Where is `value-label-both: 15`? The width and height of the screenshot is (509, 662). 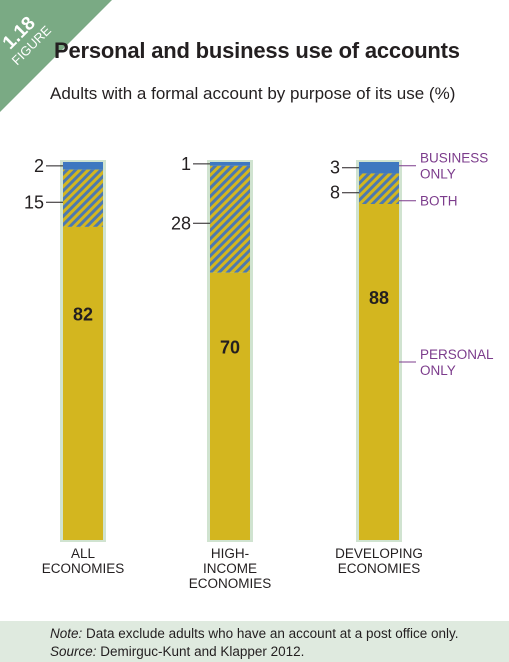
value-label-both: 15 is located at coordinates (34, 202).